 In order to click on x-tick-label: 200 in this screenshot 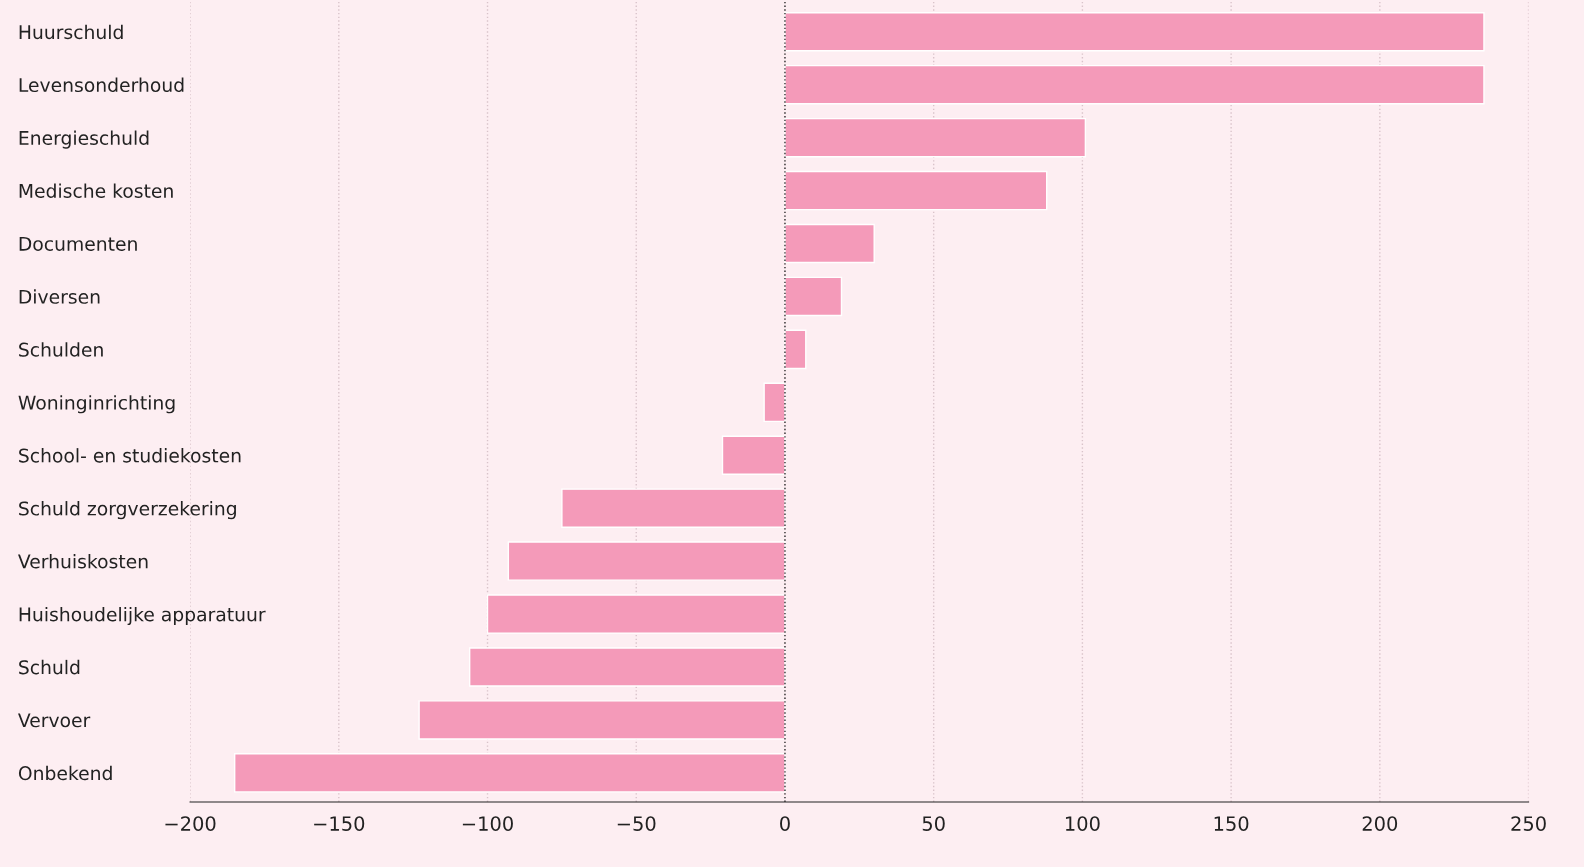, I will do `click(1380, 823)`.